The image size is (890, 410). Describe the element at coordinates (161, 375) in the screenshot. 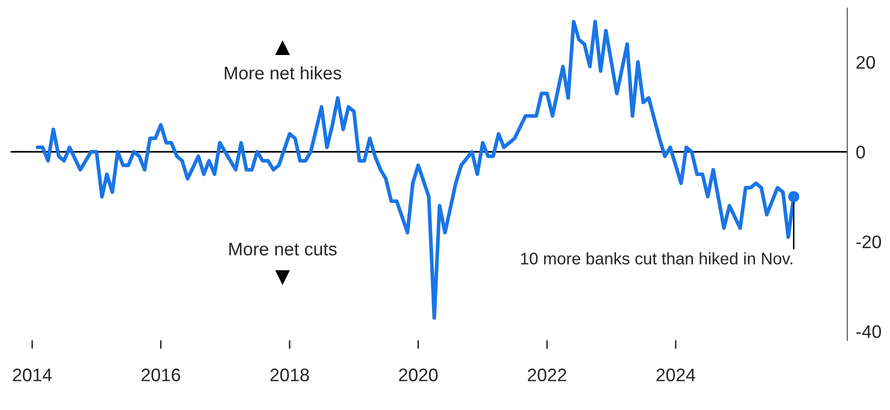

I see `x-tick-label: 2016` at that location.